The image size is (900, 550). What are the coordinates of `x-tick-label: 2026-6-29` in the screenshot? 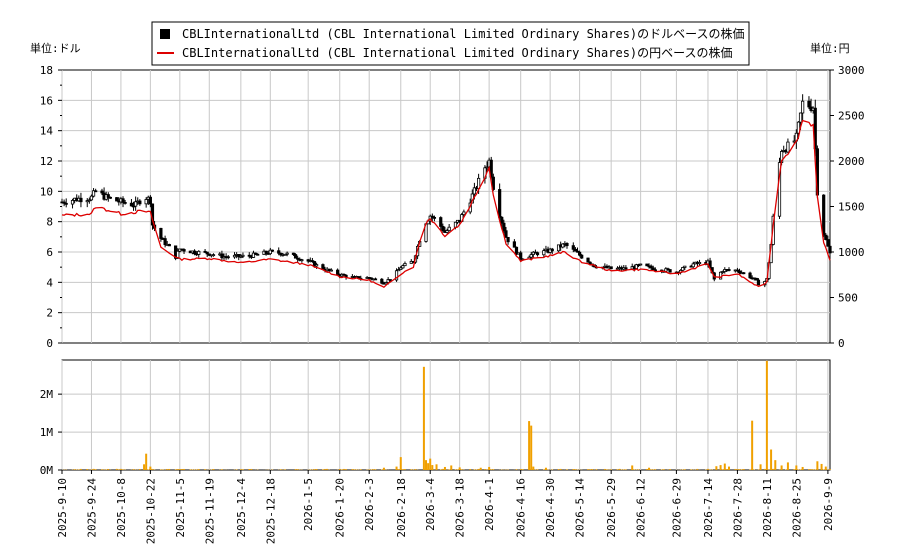 It's located at (676, 508).